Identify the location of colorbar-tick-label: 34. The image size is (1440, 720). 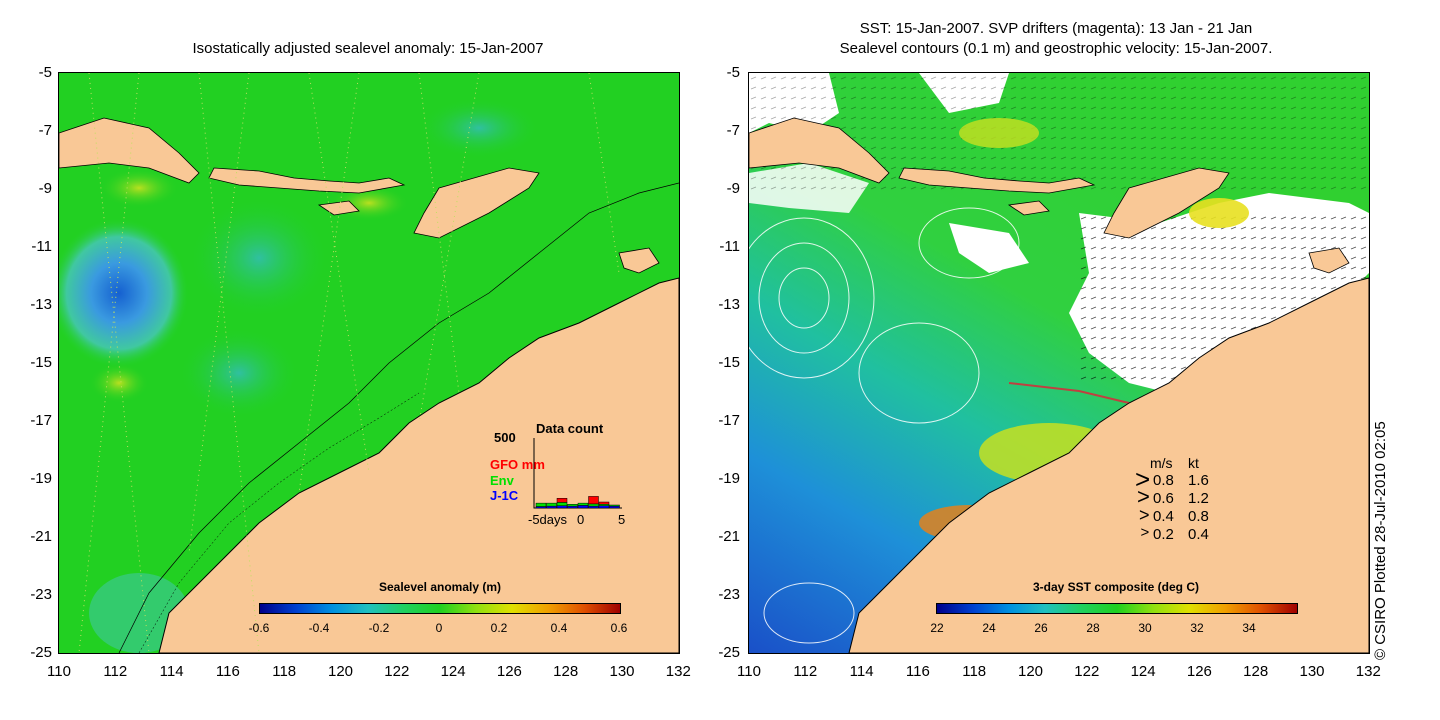
(1249, 628).